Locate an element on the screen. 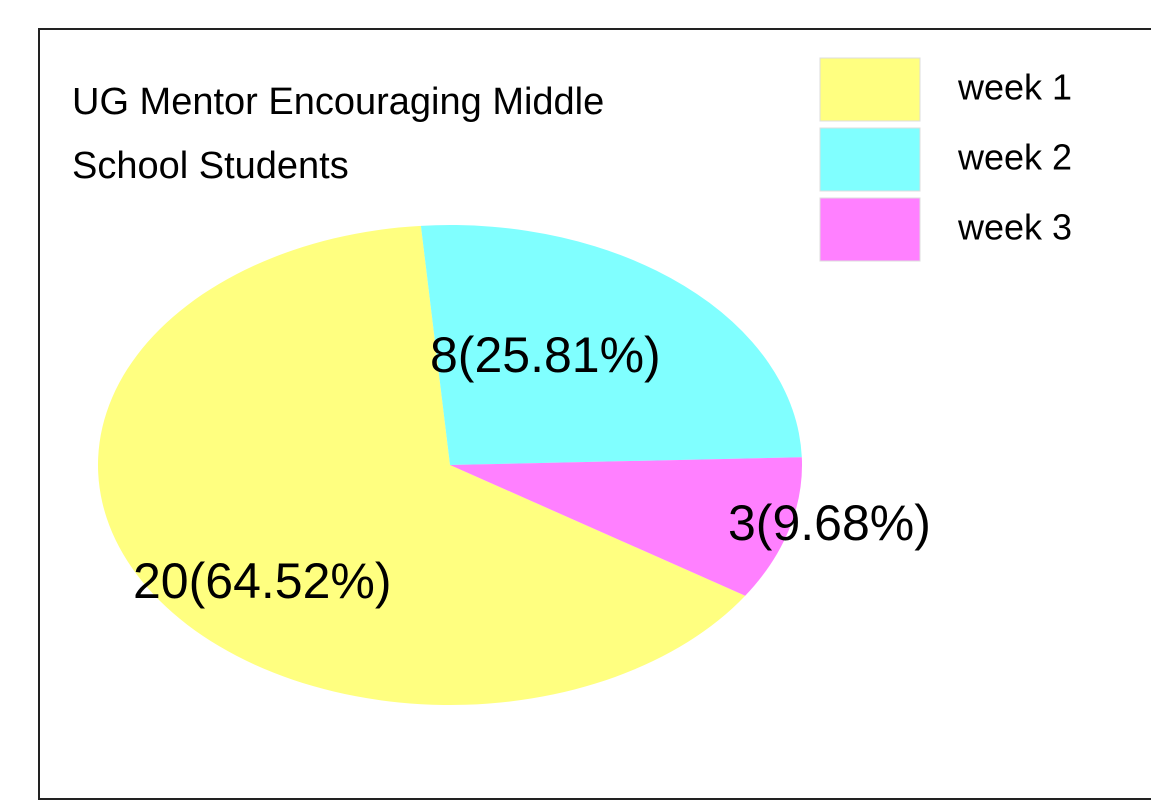  legend-label: week 2 is located at coordinates (1014, 157).